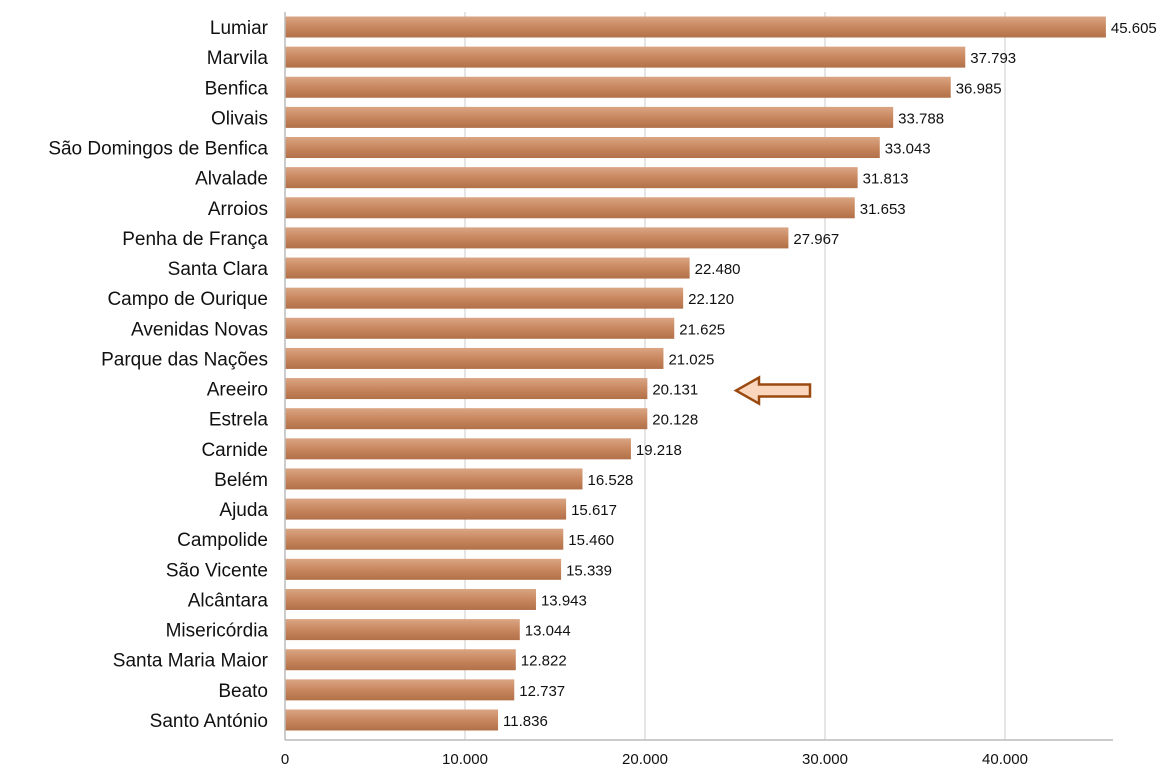  Describe the element at coordinates (466, 389) in the screenshot. I see `bar-areeiro` at that location.